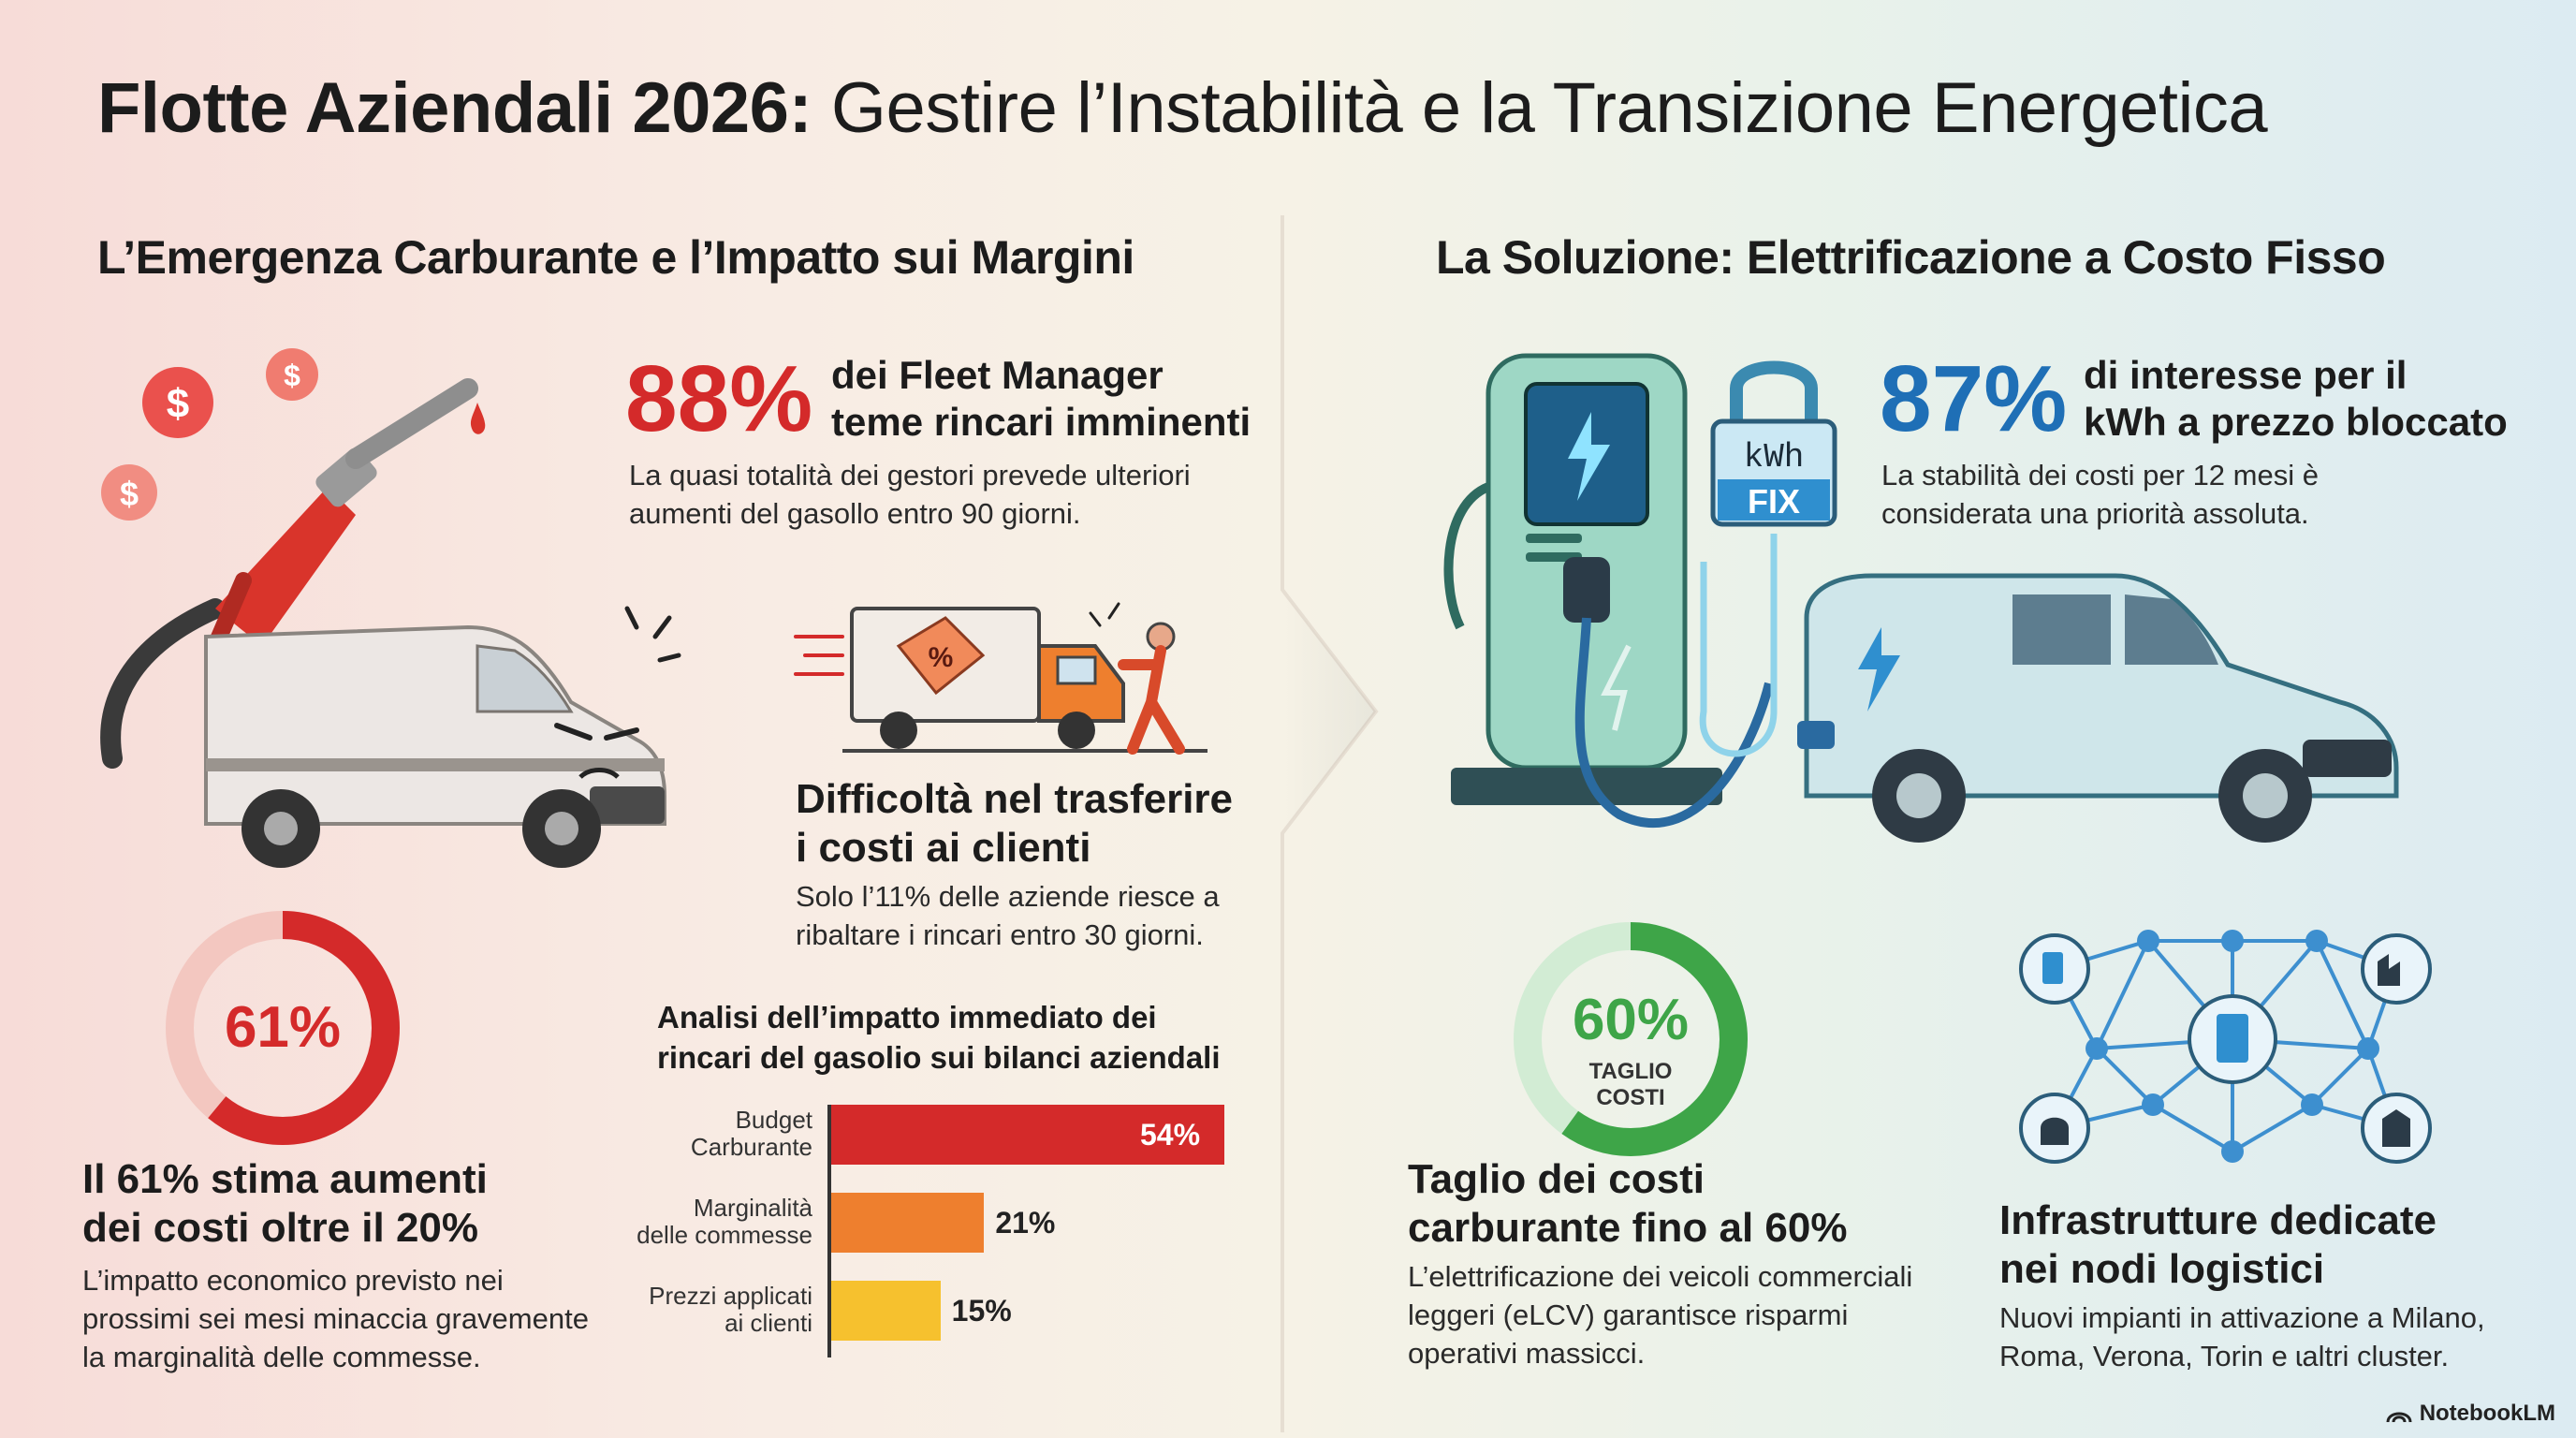  I want to click on infra-desc-line1: Nuovi impianti in attivazione a Milano,, so click(2242, 1317).